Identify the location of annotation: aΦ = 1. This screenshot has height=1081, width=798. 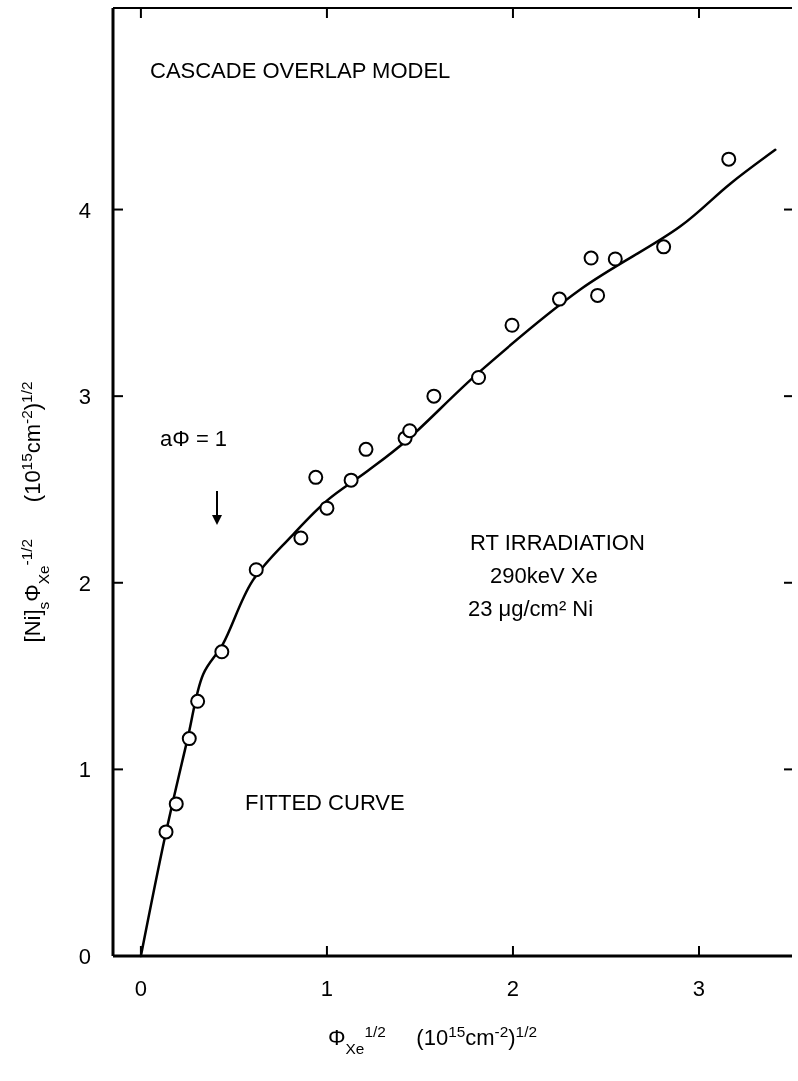
(194, 438).